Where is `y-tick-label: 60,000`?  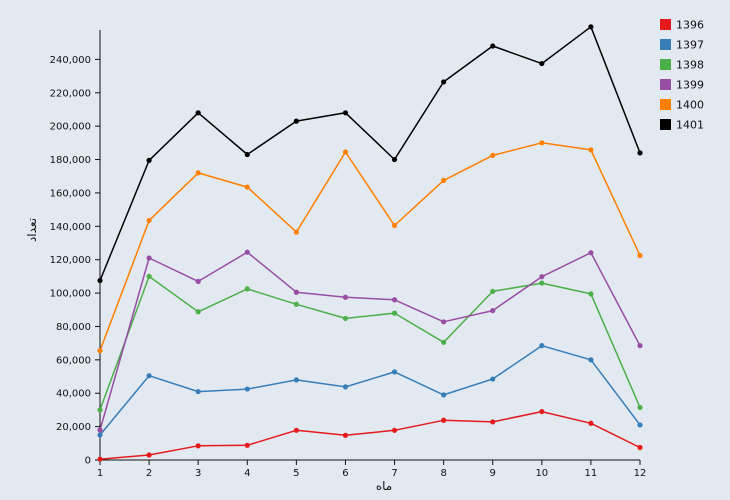
y-tick-label: 60,000 is located at coordinates (73, 360).